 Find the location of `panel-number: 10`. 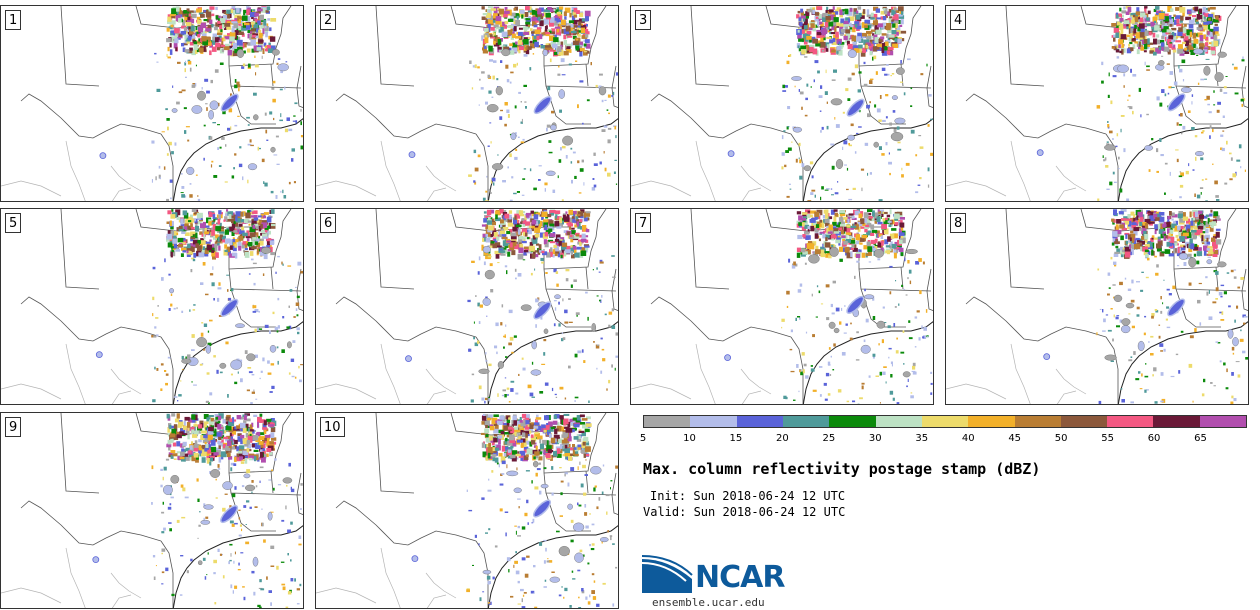

panel-number: 10 is located at coordinates (332, 427).